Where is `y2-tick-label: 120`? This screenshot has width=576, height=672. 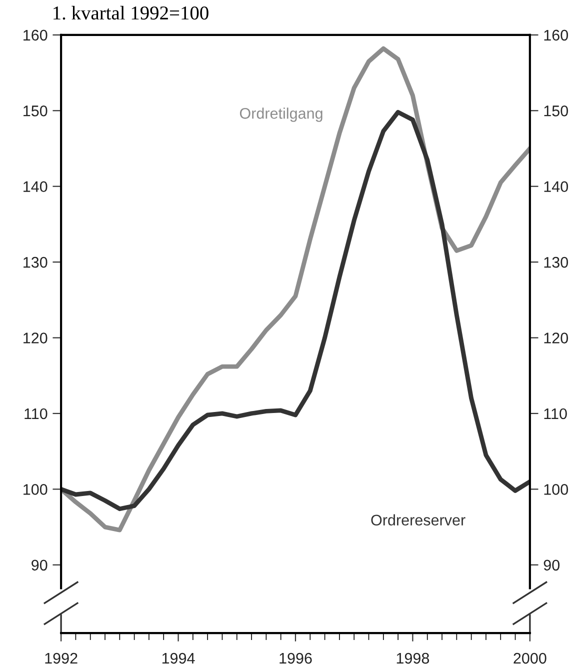
y2-tick-label: 120 is located at coordinates (556, 338).